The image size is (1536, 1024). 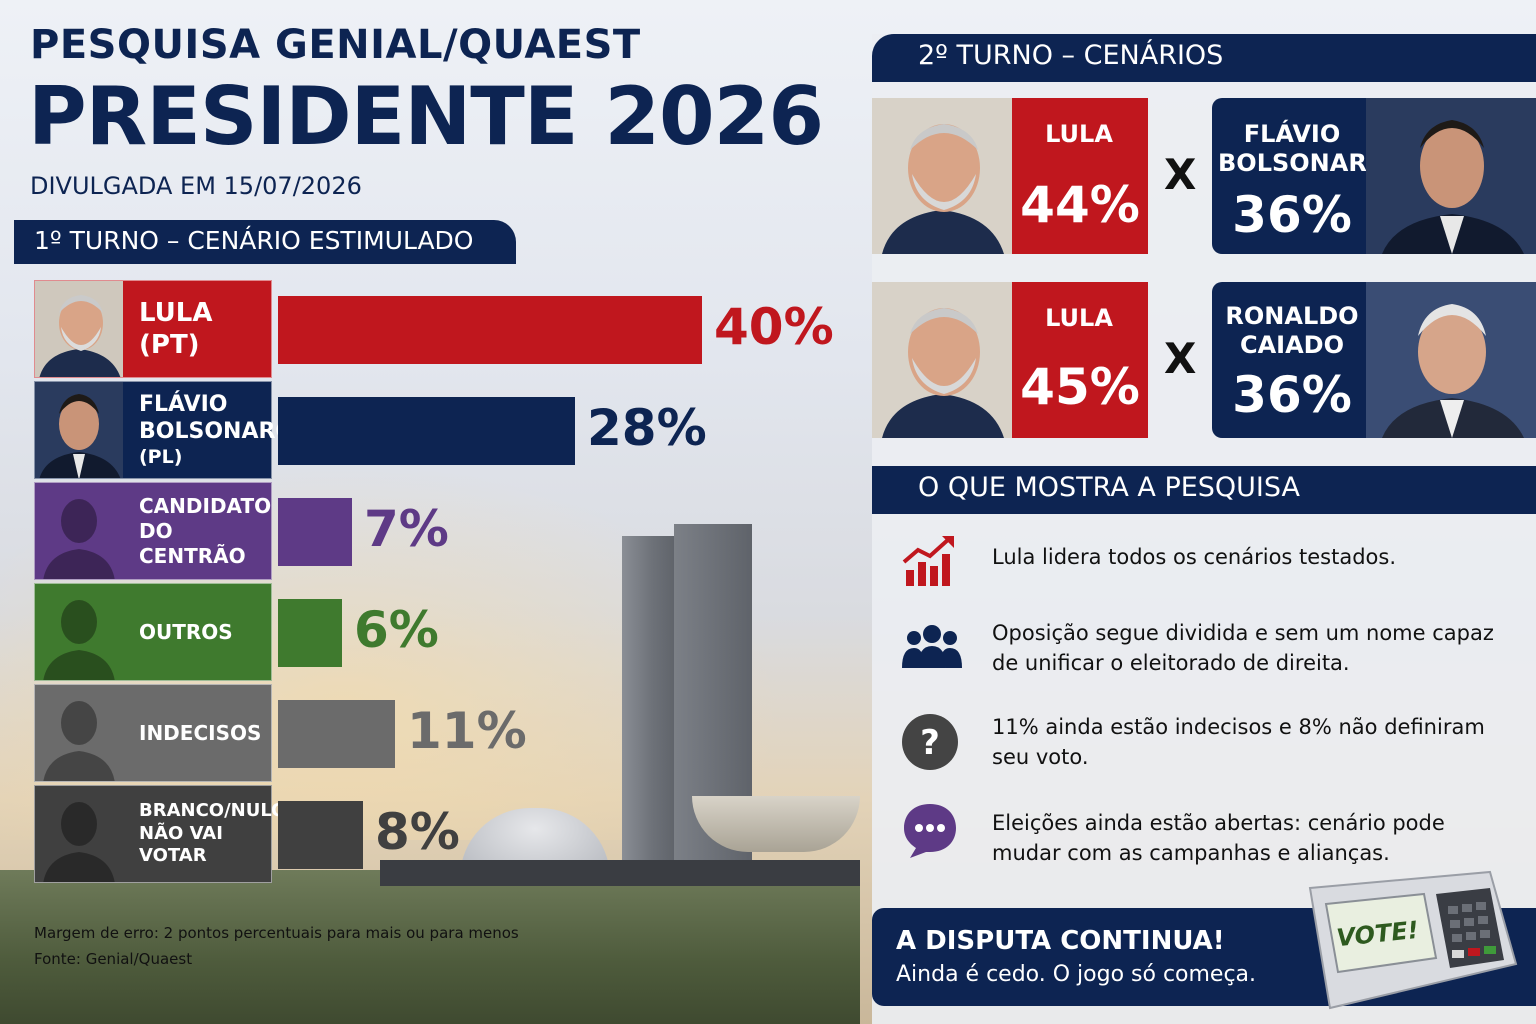 What do you see at coordinates (417, 832) in the screenshot?
I see `bar-value-branco-nulo: 8%` at bounding box center [417, 832].